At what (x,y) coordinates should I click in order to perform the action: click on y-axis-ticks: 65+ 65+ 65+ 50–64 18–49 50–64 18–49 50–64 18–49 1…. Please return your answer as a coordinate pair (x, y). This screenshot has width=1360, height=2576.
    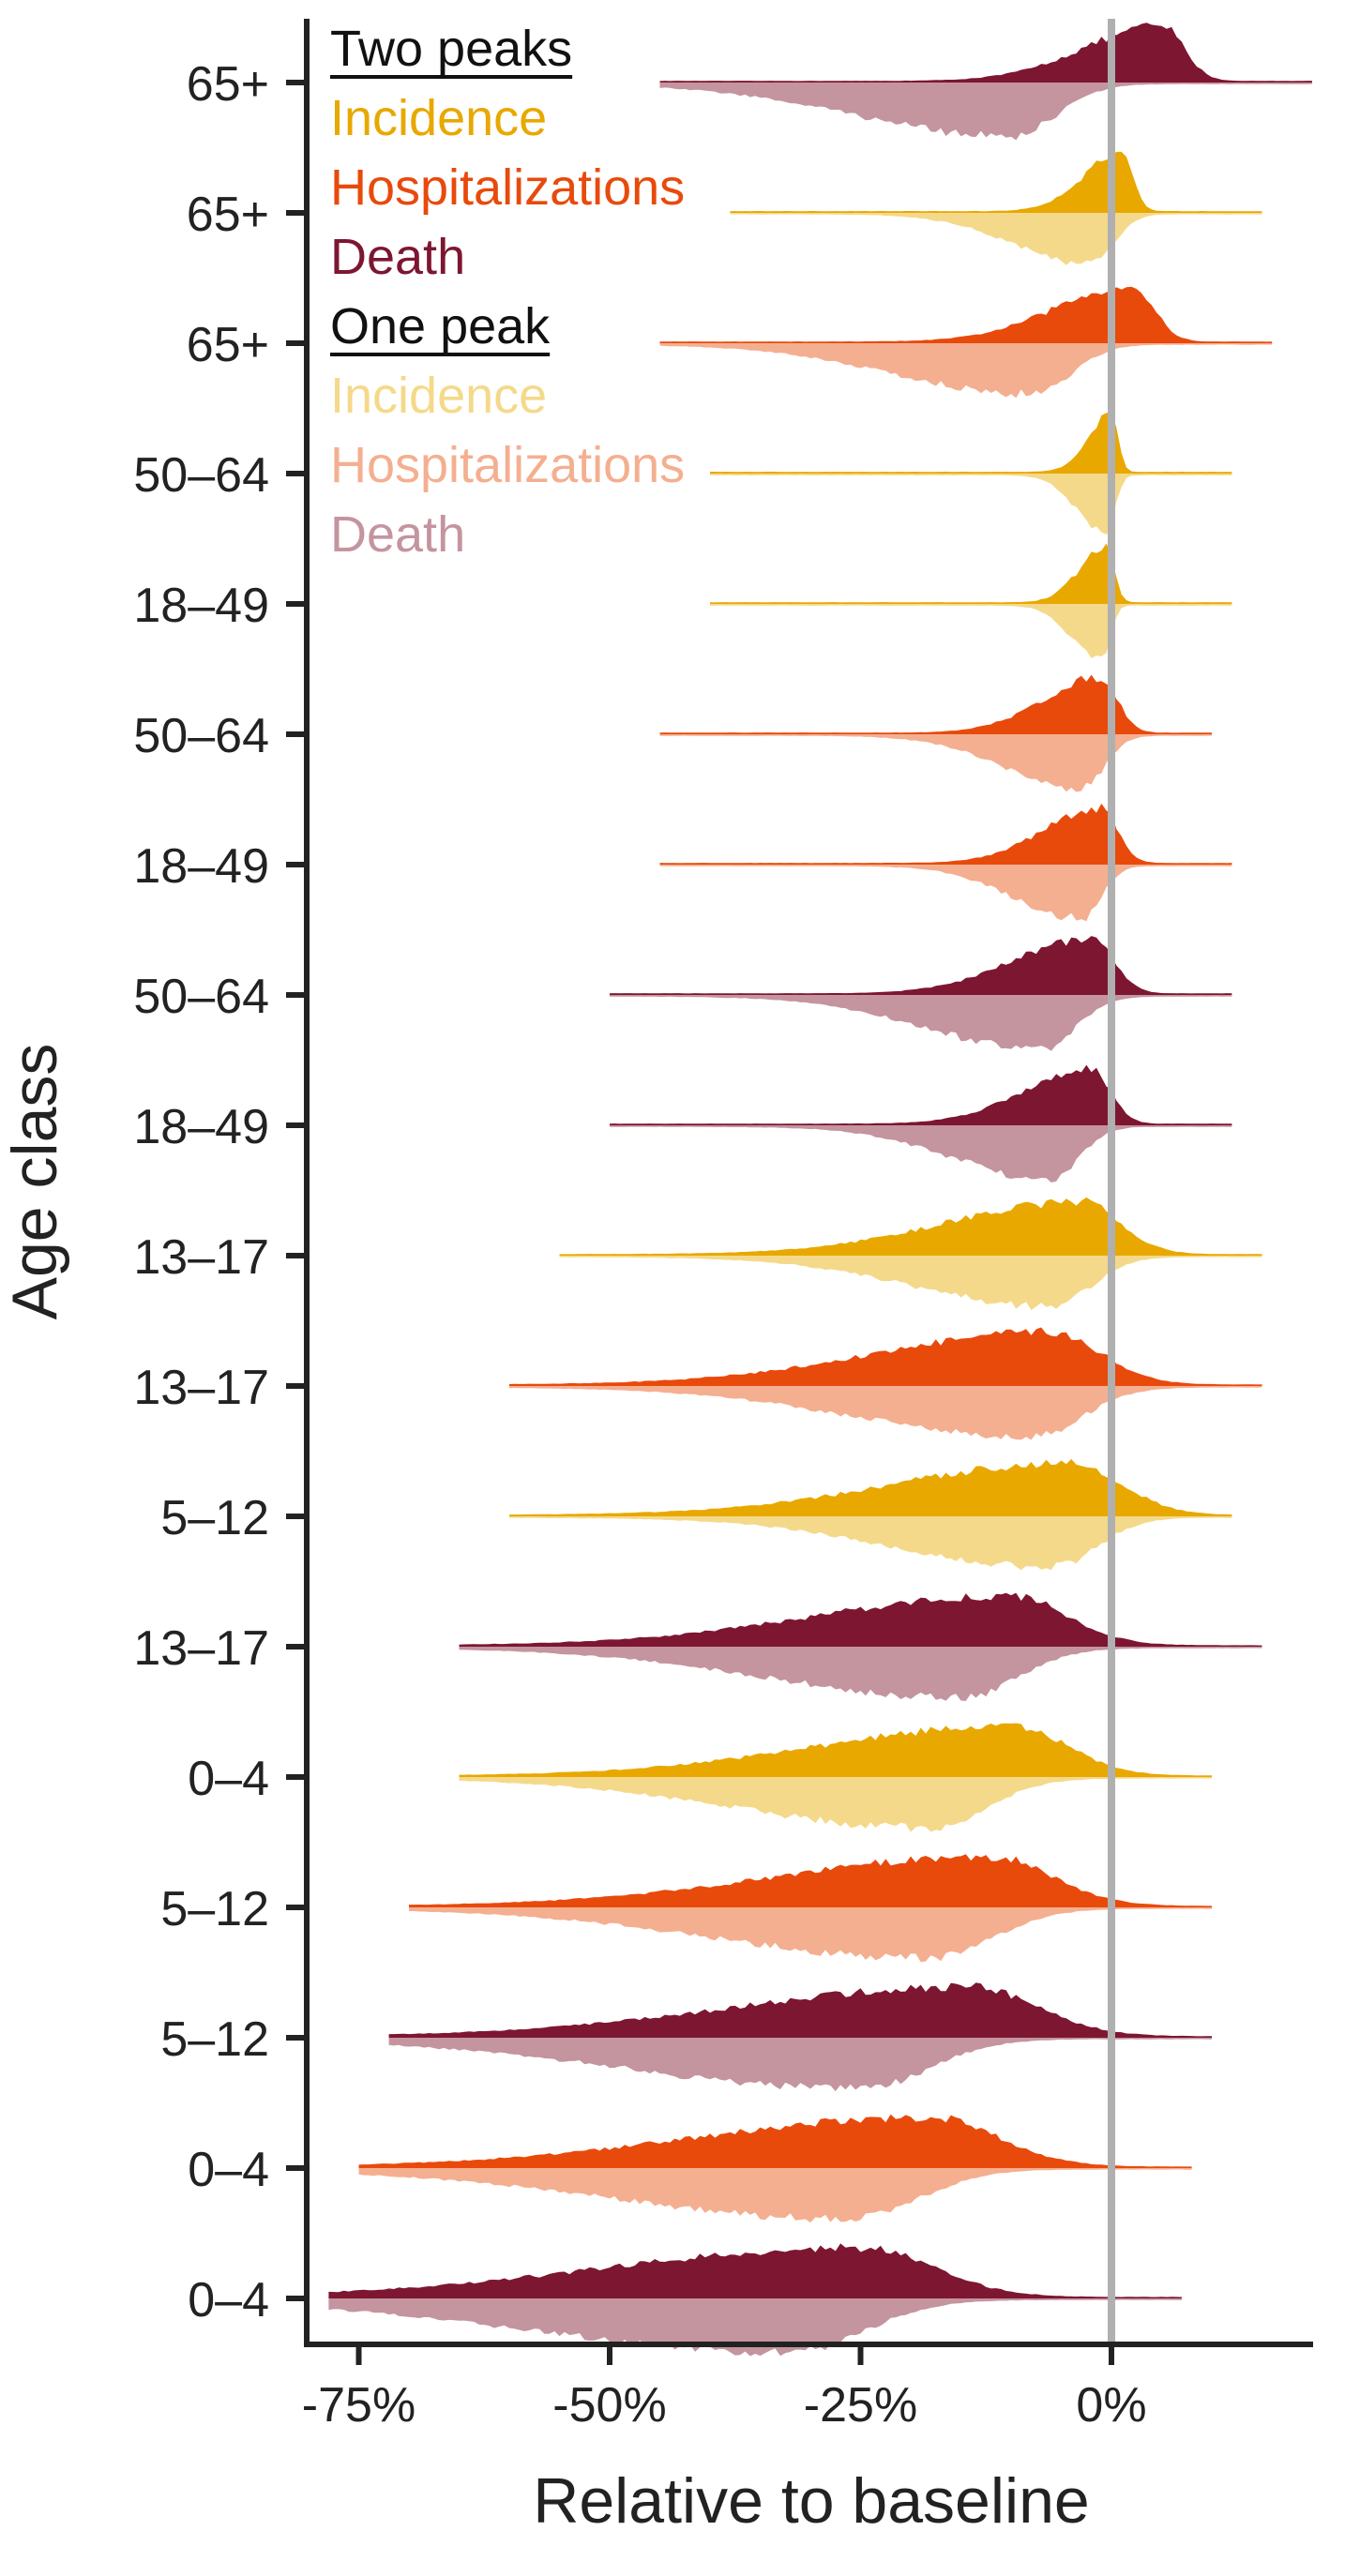
    Looking at the image, I should click on (220, 1192).